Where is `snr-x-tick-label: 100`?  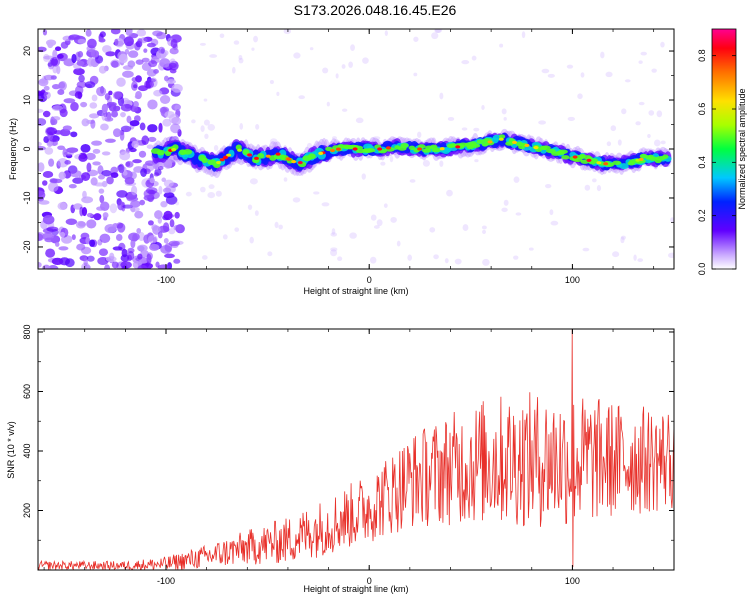 snr-x-tick-label: 100 is located at coordinates (572, 581).